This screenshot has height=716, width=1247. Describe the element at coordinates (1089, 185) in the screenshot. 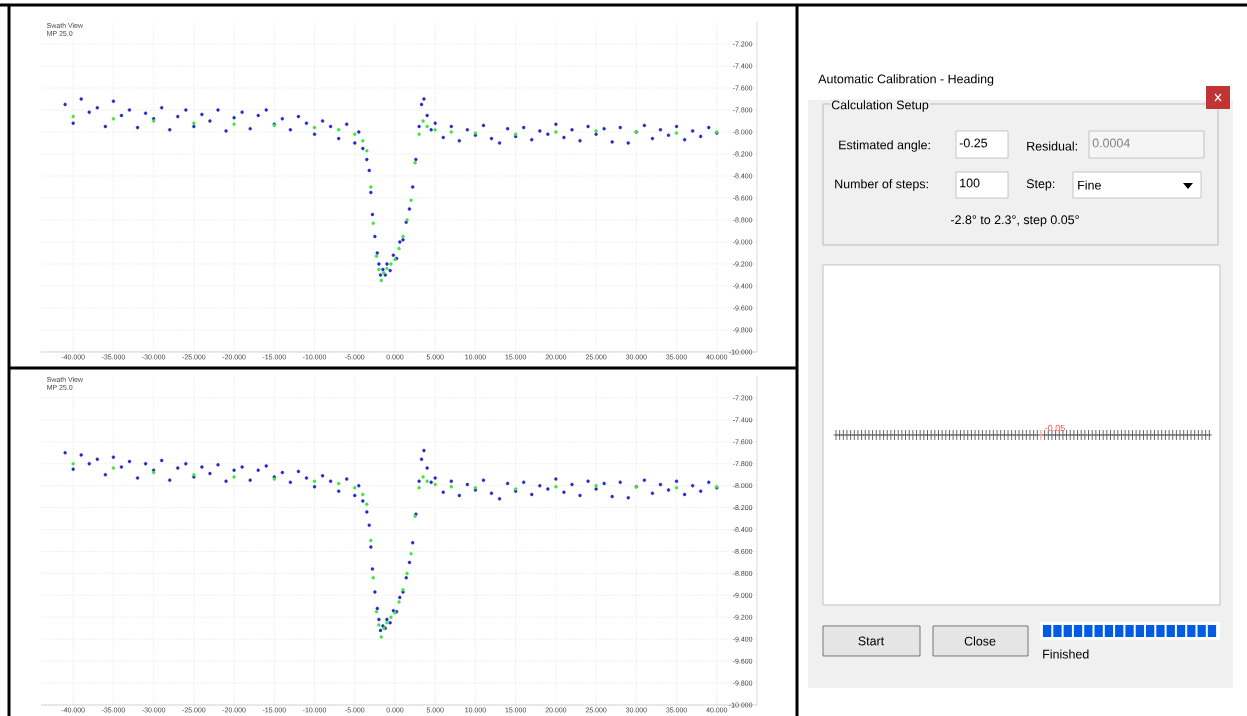

I see `text: Fine` at that location.